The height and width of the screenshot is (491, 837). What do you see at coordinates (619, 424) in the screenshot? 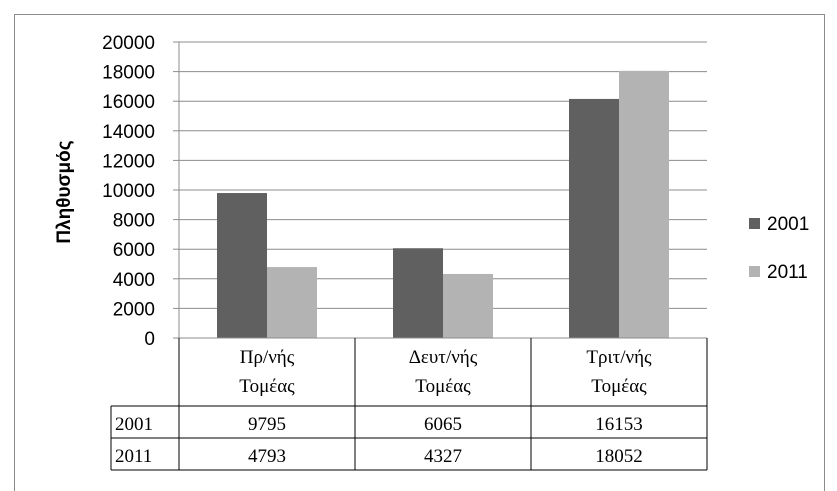
I see `table-cell: 16153` at bounding box center [619, 424].